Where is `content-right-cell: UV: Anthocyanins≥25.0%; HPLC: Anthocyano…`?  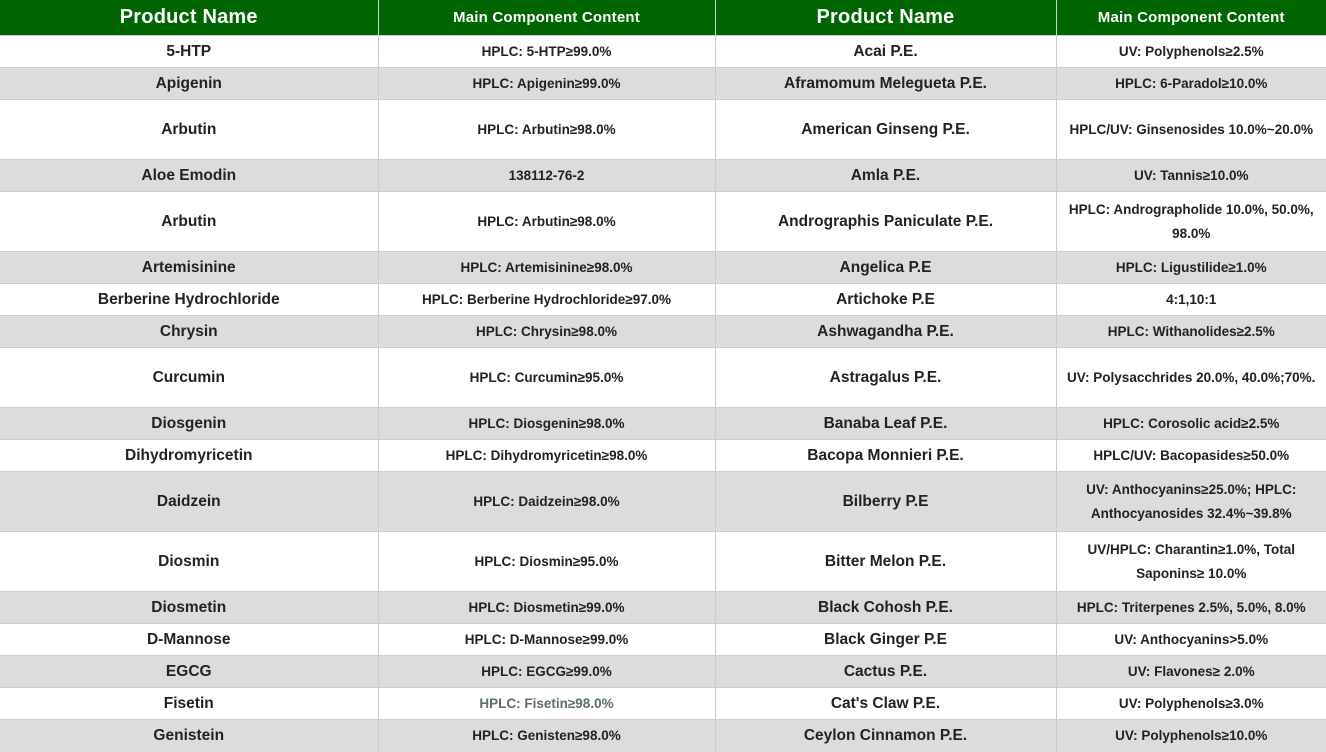 content-right-cell: UV: Anthocyanins≥25.0%; HPLC: Anthocyano… is located at coordinates (1191, 501).